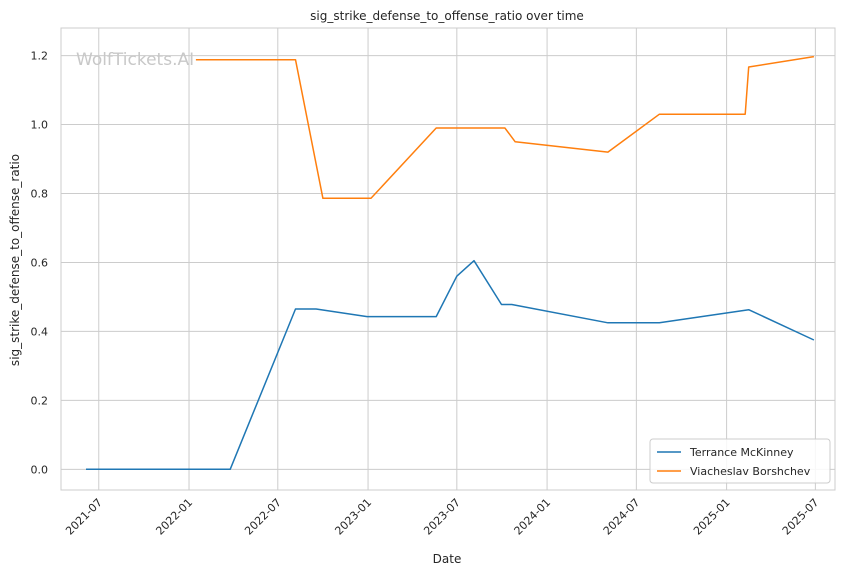  I want to click on y-tick-label: 0.6, so click(40, 262).